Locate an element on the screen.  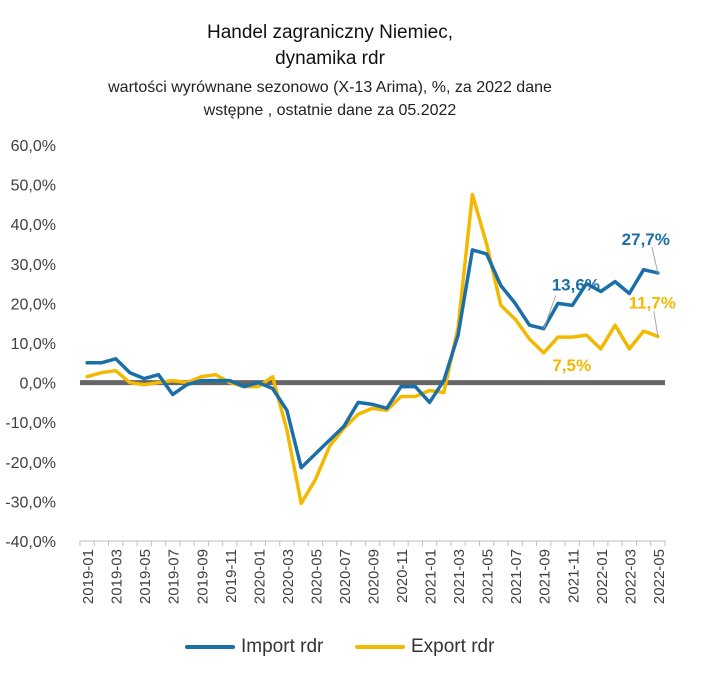
x-tick-label: 2019-07 is located at coordinates (174, 576).